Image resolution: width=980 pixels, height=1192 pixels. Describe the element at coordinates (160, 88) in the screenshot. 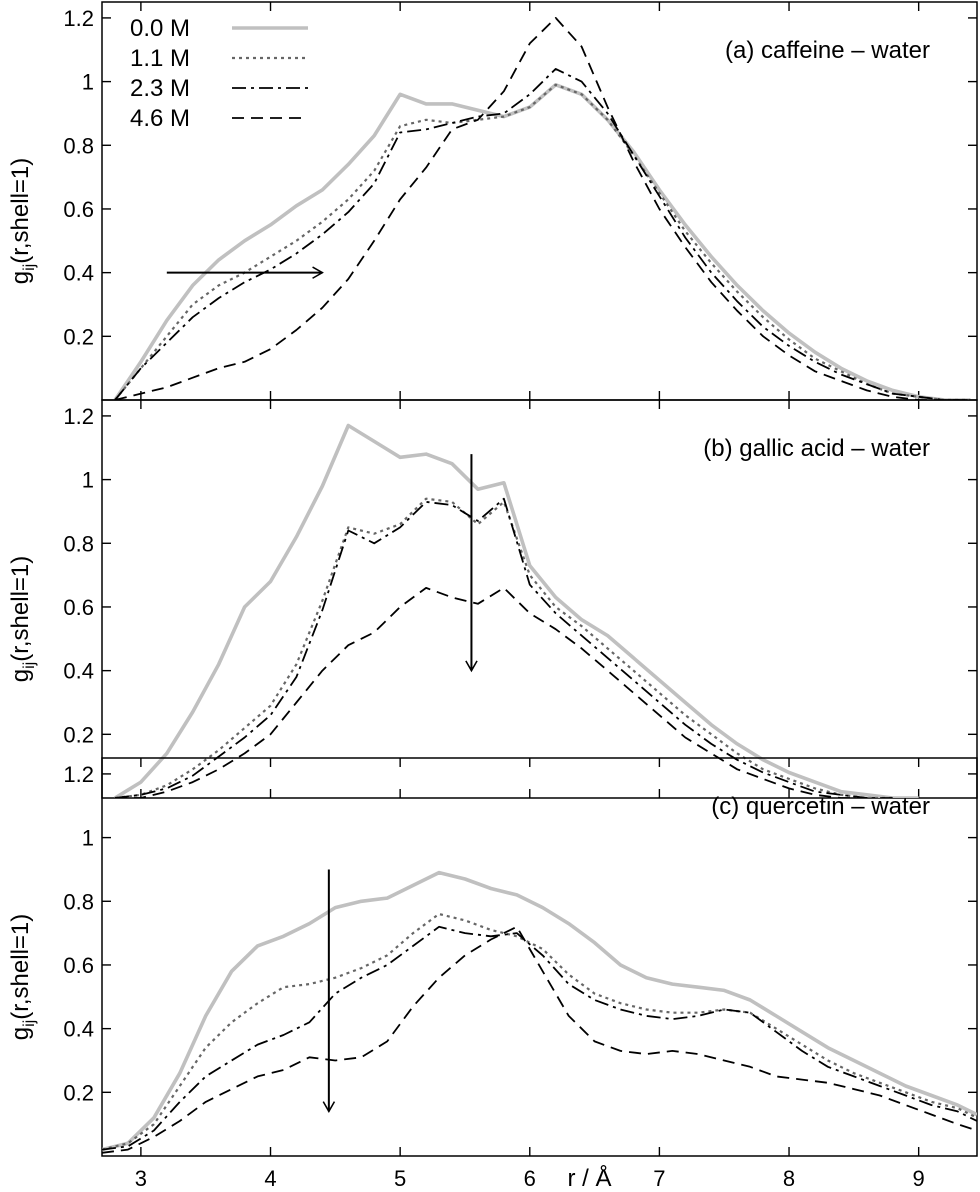

I see `legend-label: 2.3 M` at that location.